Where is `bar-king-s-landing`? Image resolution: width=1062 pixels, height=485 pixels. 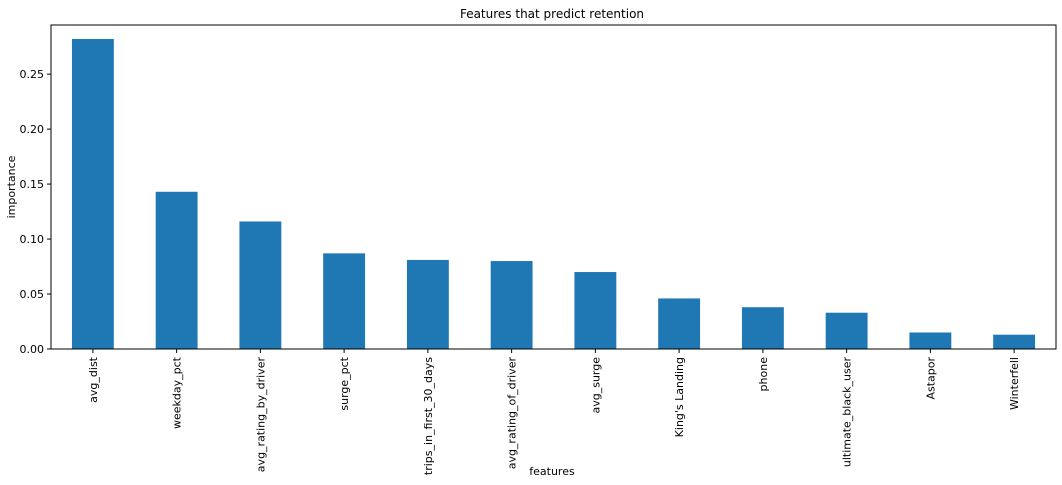 bar-king-s-landing is located at coordinates (679, 323).